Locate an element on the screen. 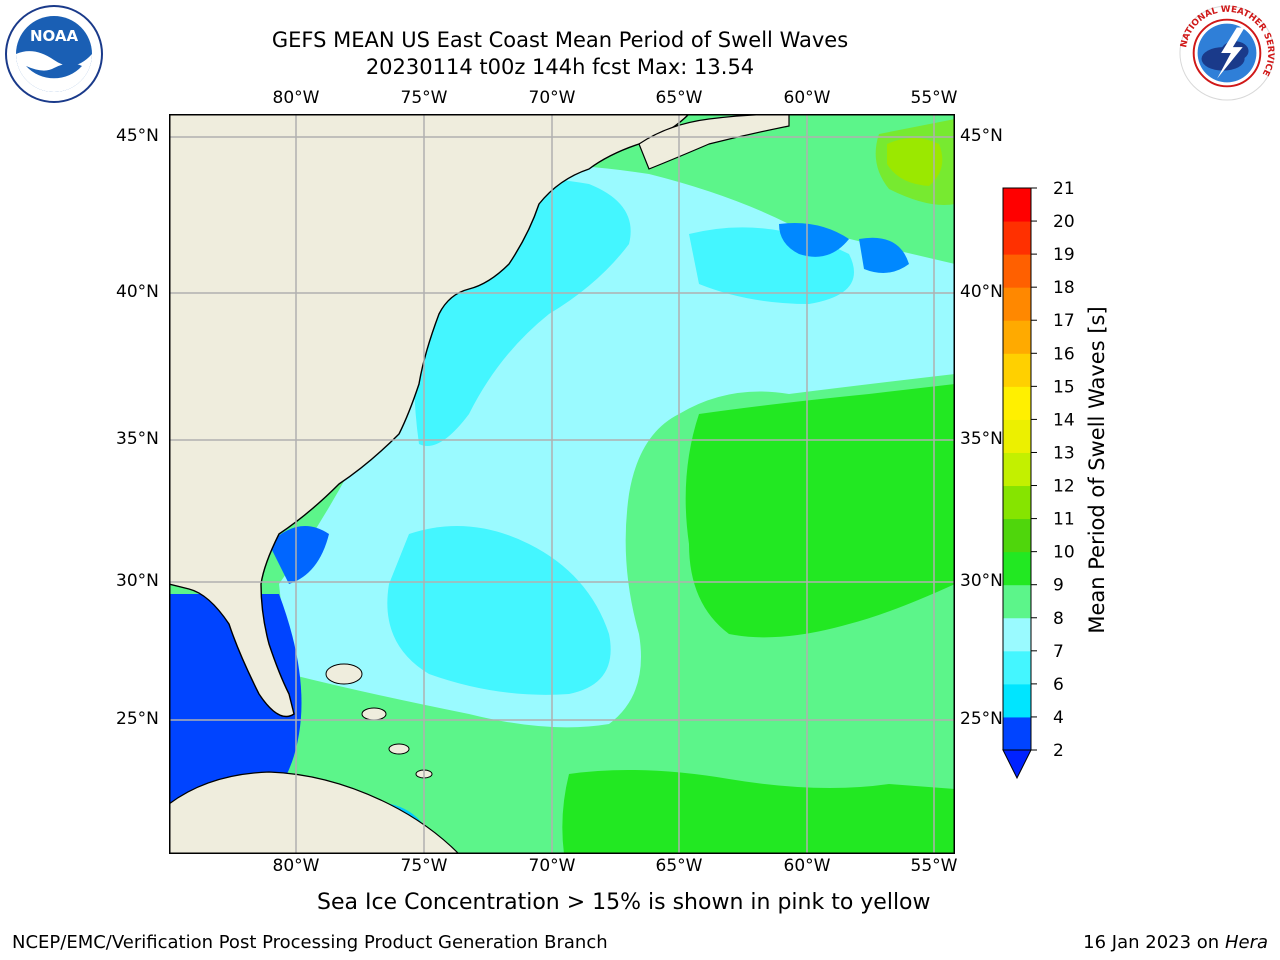 This screenshot has width=1280, height=960. lon-label-top: 55°W is located at coordinates (934, 98).